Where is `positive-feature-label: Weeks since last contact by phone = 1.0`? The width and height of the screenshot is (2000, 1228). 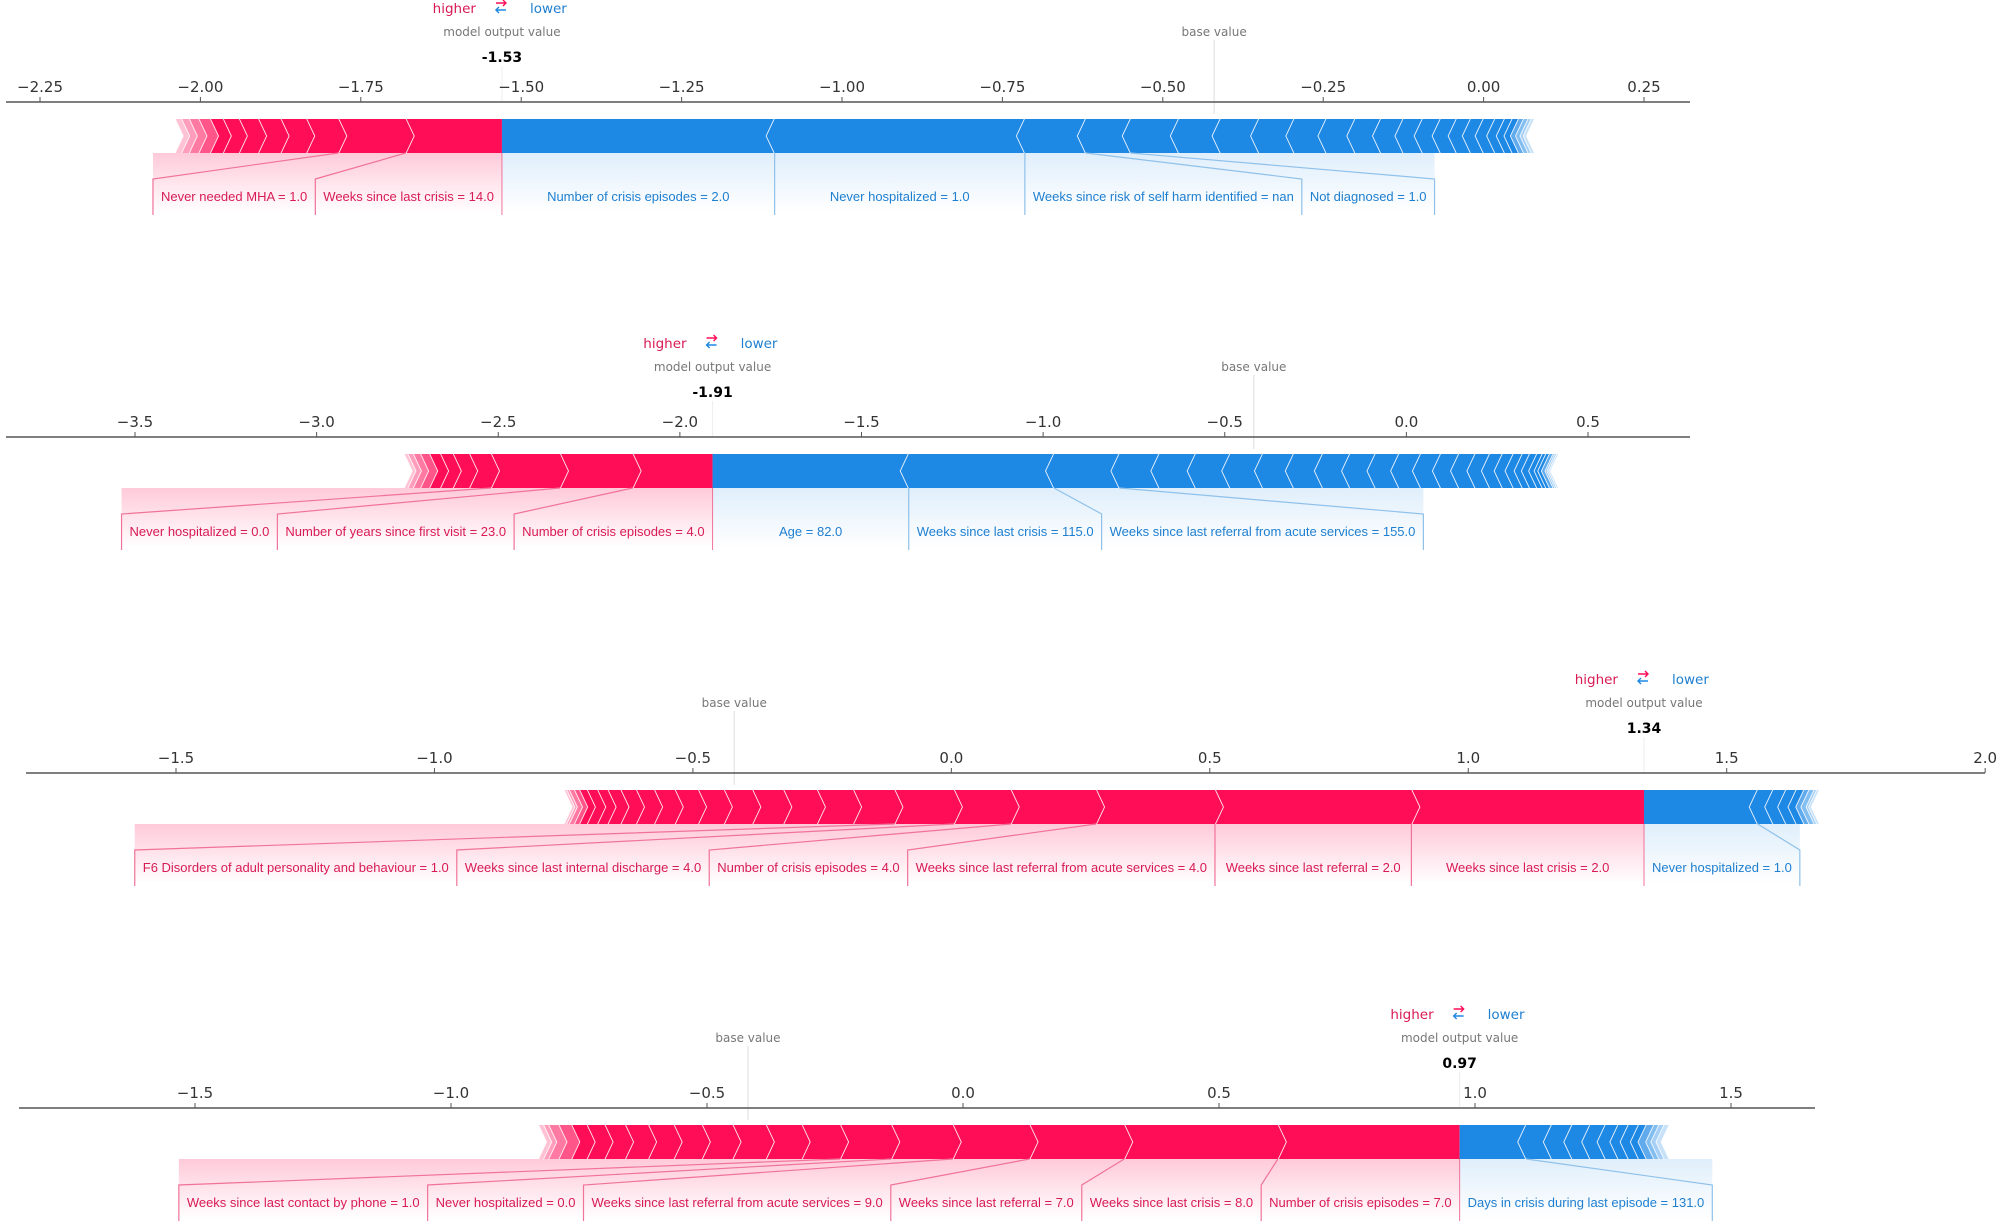
positive-feature-label: Weeks since last contact by phone = 1.0 is located at coordinates (303, 1202).